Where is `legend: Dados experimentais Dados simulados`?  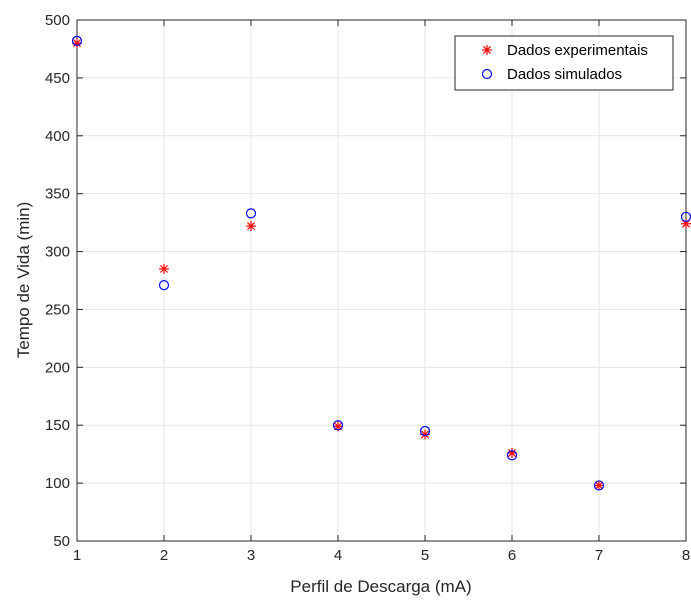
legend: Dados experimentais Dados simulados is located at coordinates (564, 63).